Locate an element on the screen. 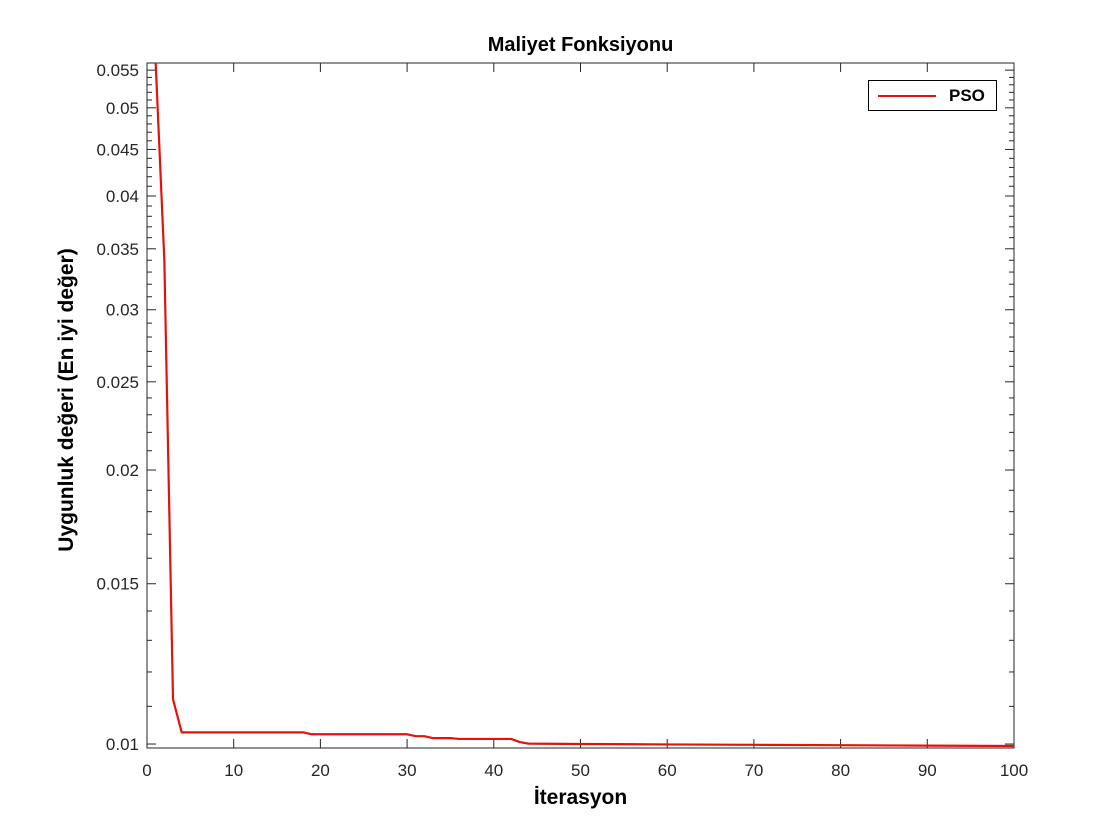 This screenshot has height=840, width=1120. x-tick-label: 20 is located at coordinates (320, 770).